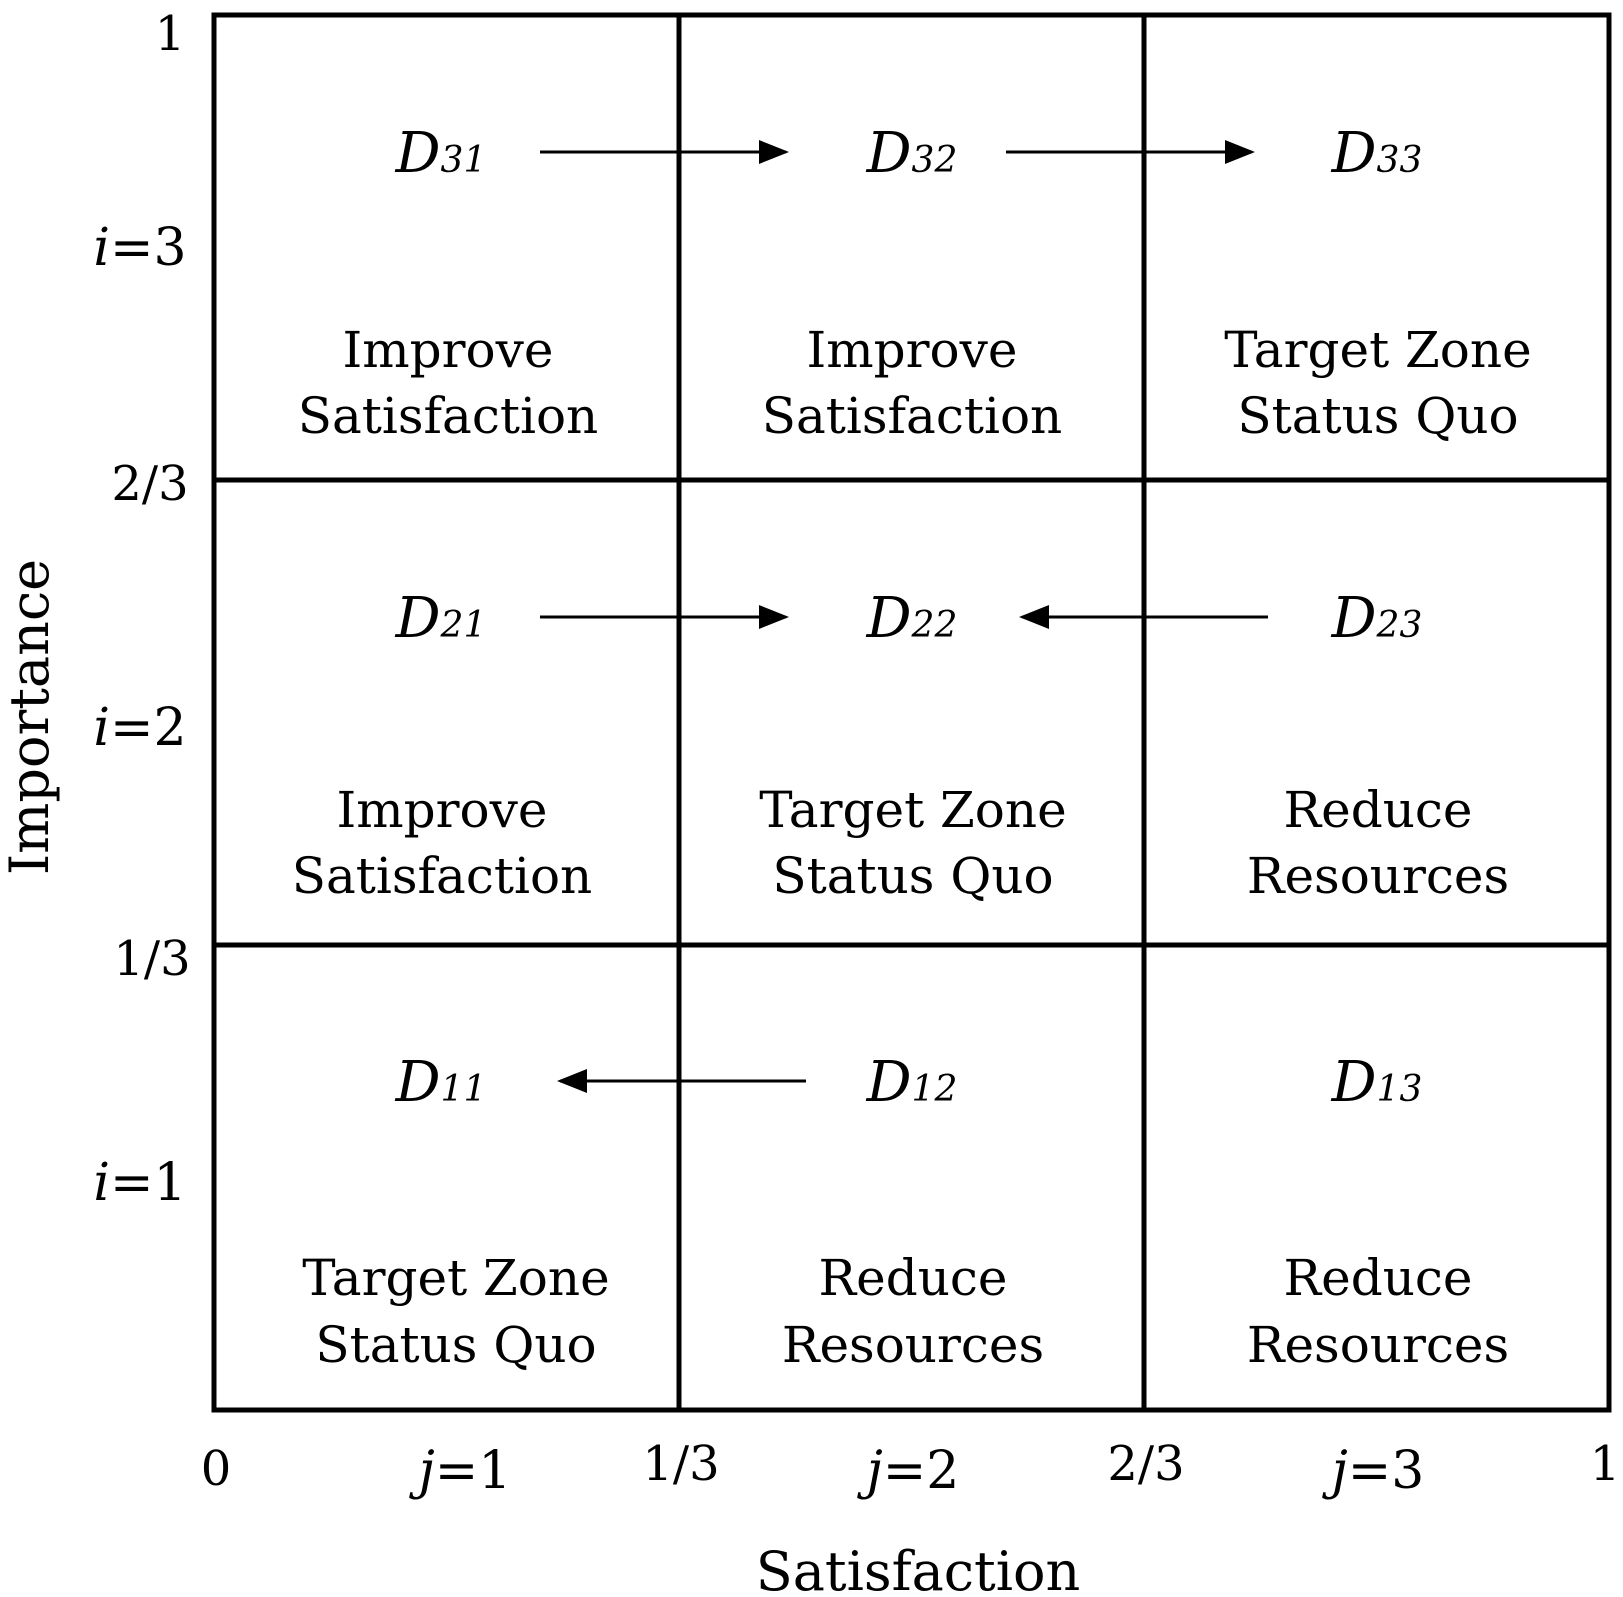 The image size is (1623, 1597). What do you see at coordinates (139, 248) in the screenshot?
I see `y-index-label: i=3` at bounding box center [139, 248].